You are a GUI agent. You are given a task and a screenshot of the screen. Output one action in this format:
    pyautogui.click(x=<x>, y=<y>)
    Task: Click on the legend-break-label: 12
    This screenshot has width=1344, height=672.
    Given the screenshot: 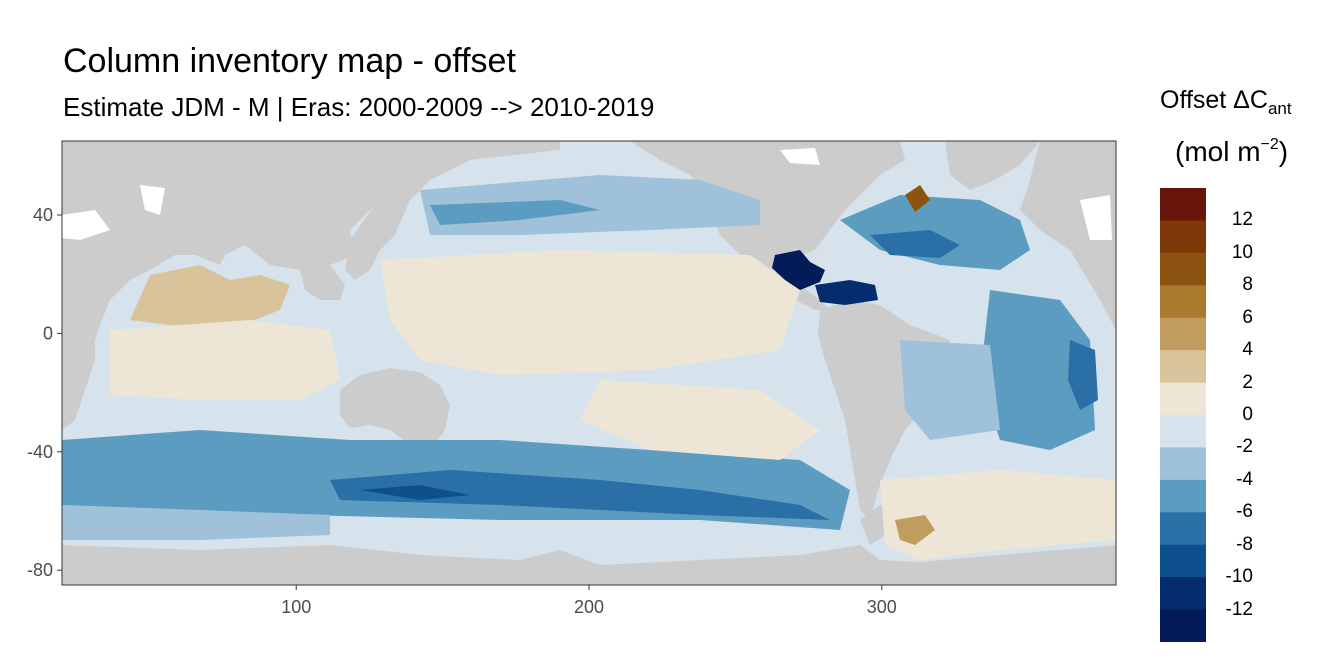 What is the action you would take?
    pyautogui.click(x=1242, y=220)
    